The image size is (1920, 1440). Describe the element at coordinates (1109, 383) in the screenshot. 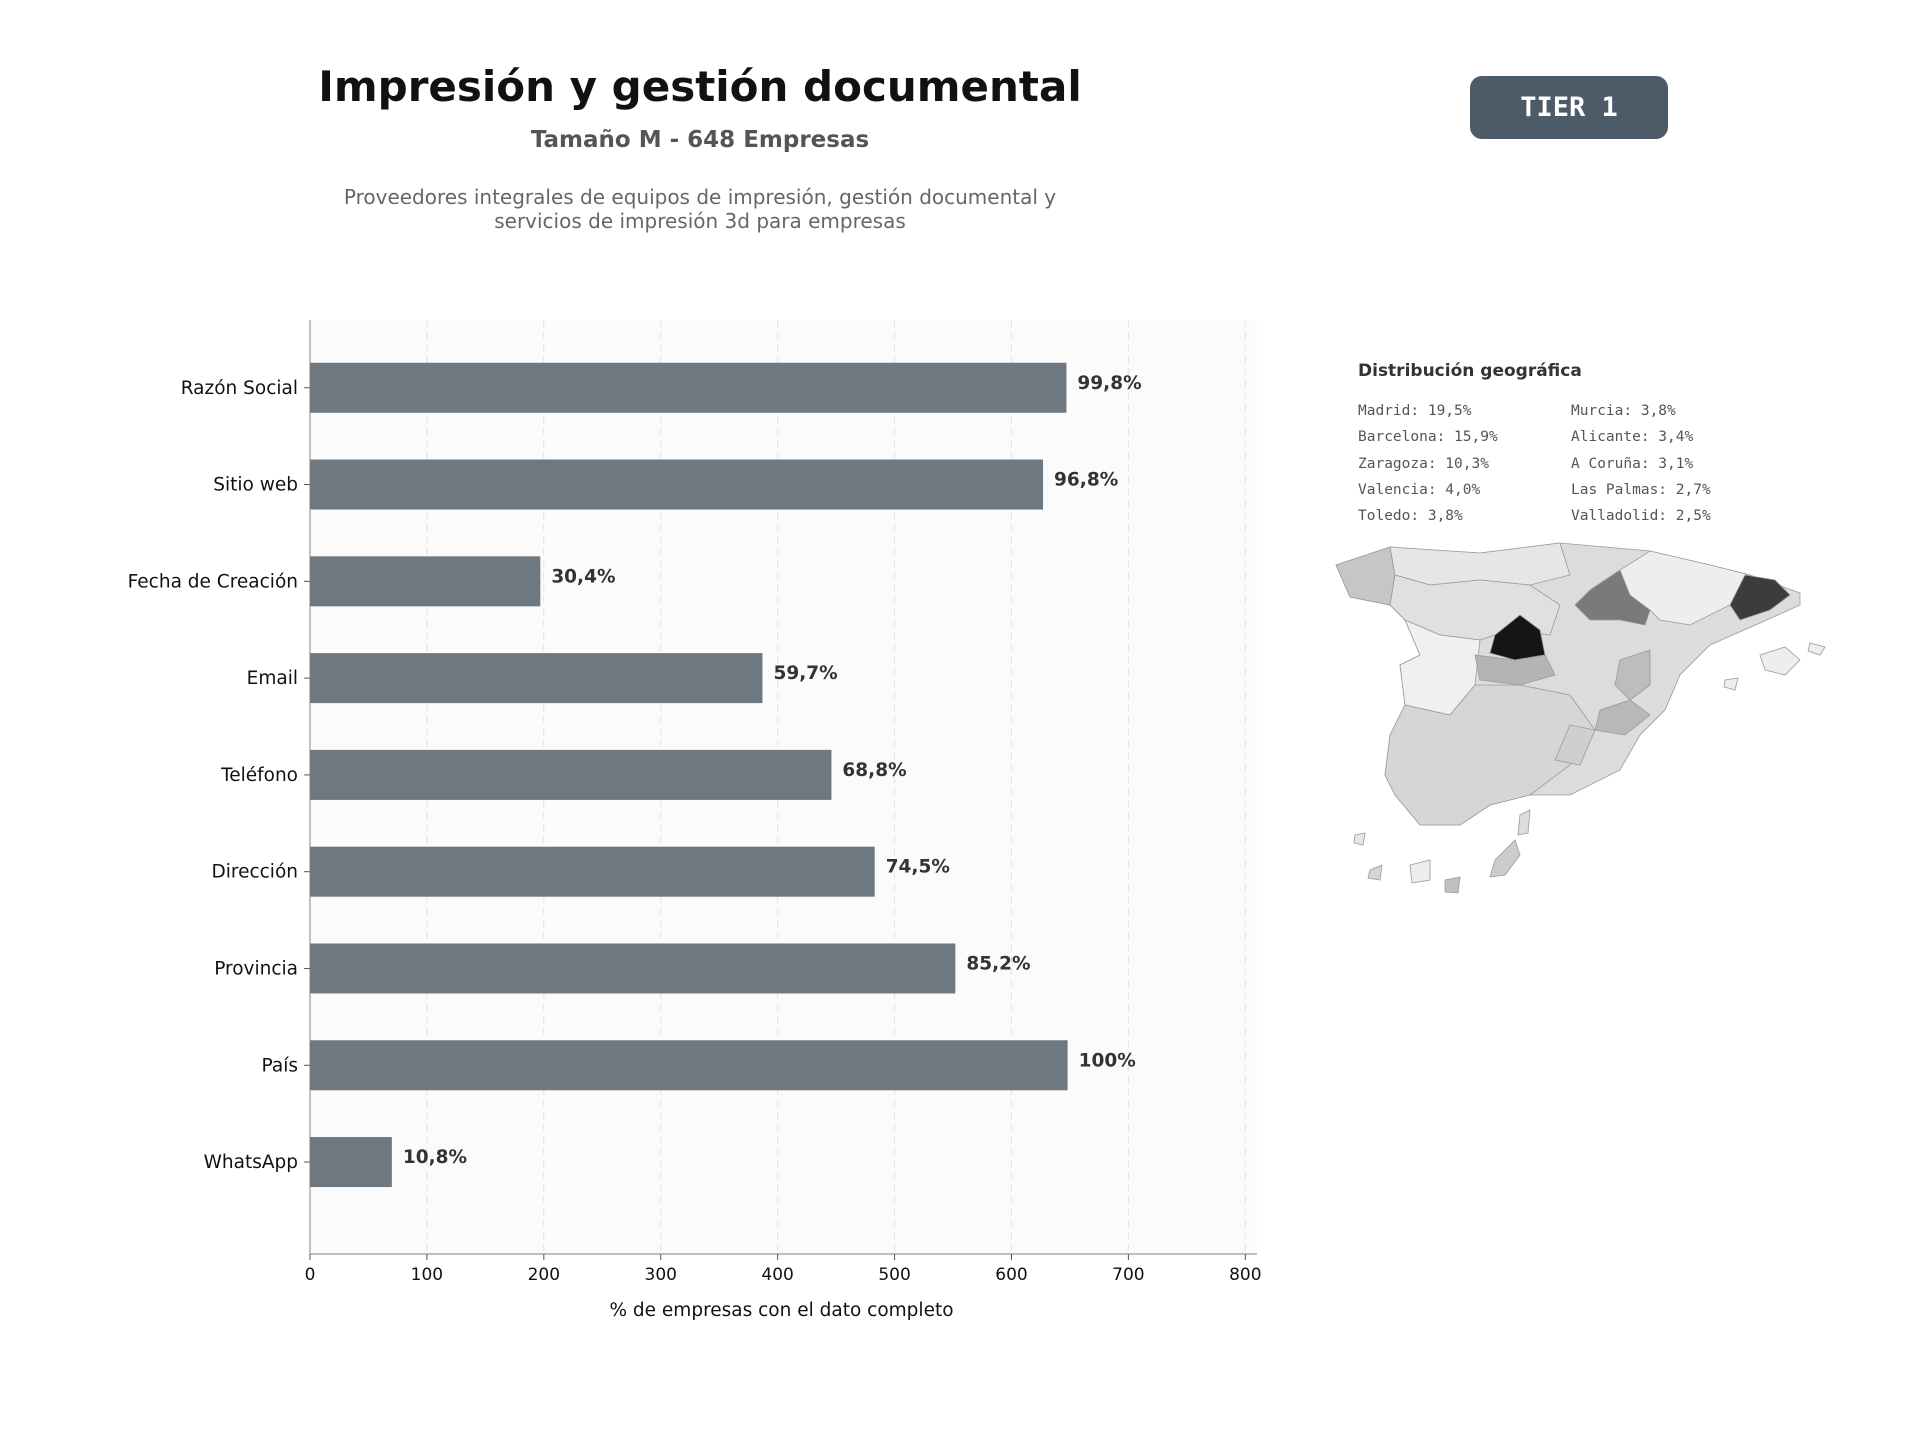

I see `data-label: 99,8%` at that location.